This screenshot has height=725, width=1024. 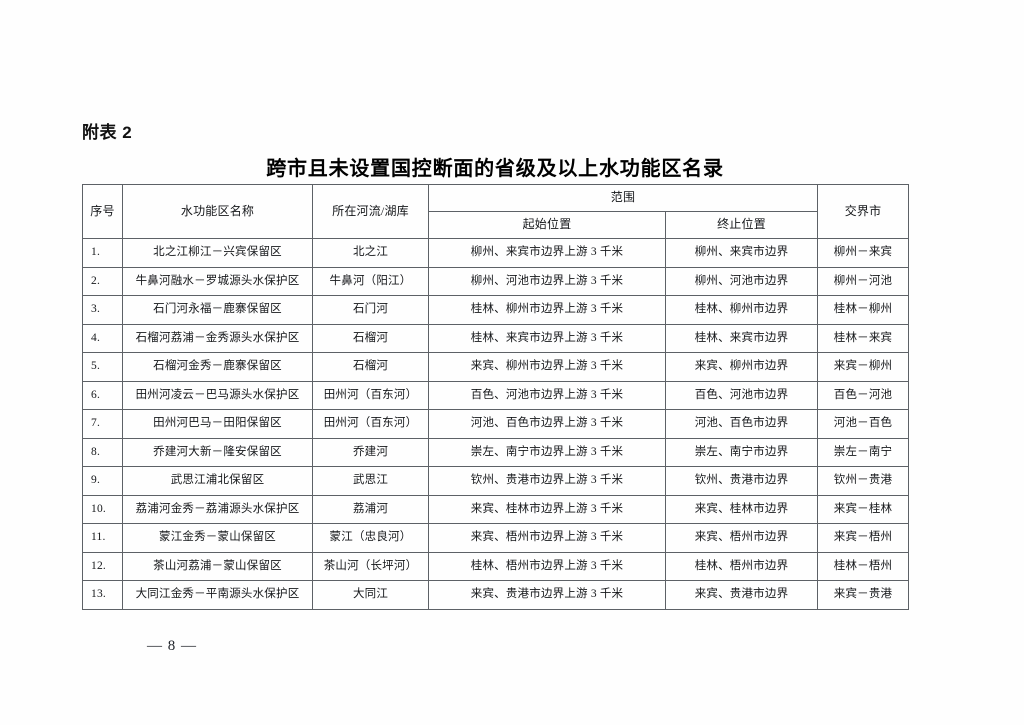 I want to click on column-header-end: 终止位置, so click(x=741, y=225).